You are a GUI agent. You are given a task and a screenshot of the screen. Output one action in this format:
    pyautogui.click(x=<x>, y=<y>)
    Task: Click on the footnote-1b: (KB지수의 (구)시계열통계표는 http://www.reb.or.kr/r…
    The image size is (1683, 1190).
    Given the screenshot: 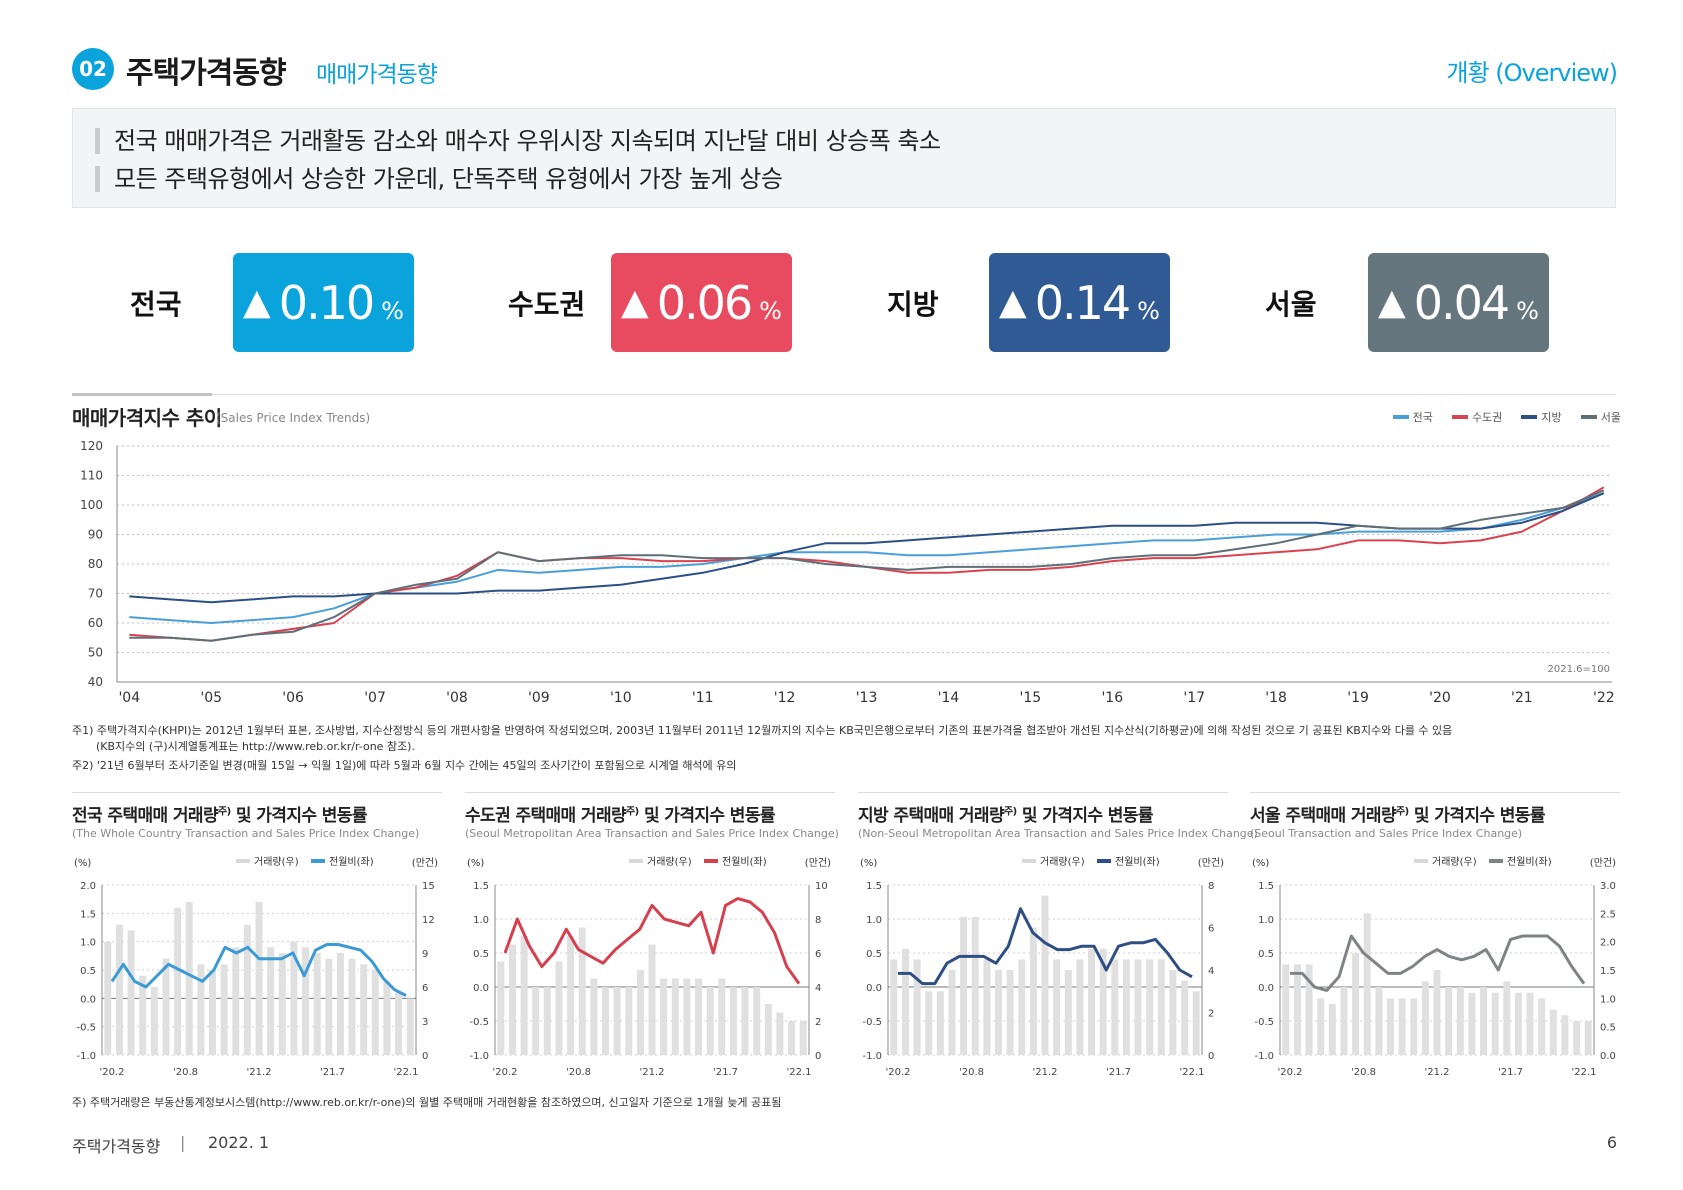 What is the action you would take?
    pyautogui.click(x=255, y=746)
    